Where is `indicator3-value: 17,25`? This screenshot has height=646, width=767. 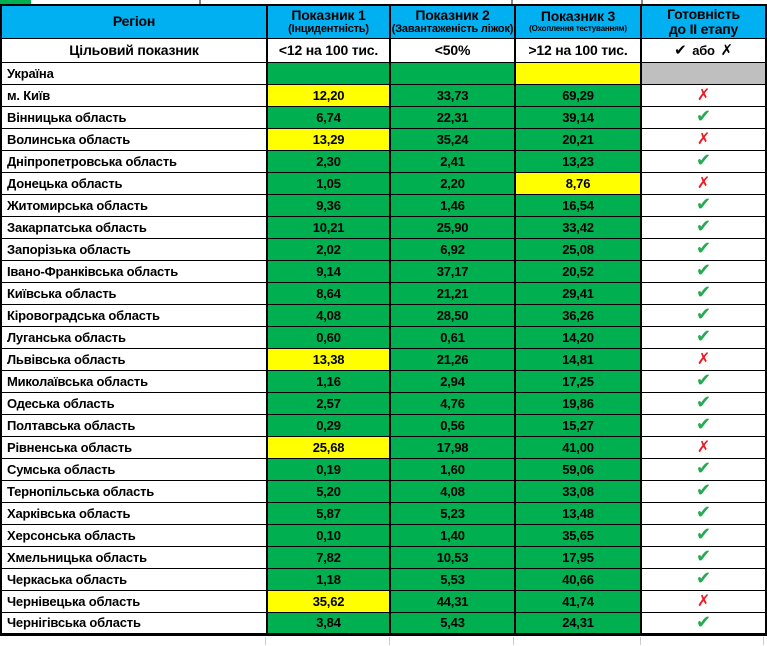 indicator3-value: 17,25 is located at coordinates (578, 381).